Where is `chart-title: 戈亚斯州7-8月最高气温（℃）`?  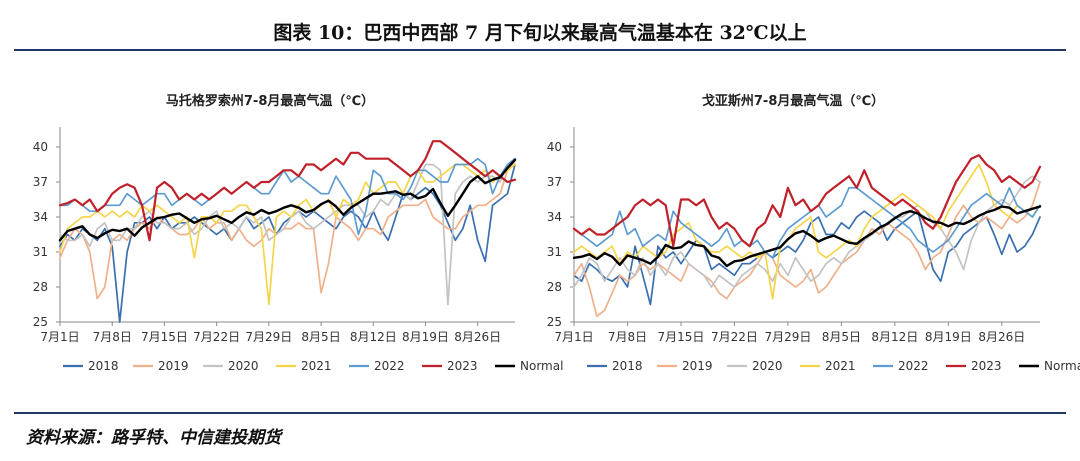
chart-title: 戈亚斯州7-8月最高气温（℃） is located at coordinates (793, 101).